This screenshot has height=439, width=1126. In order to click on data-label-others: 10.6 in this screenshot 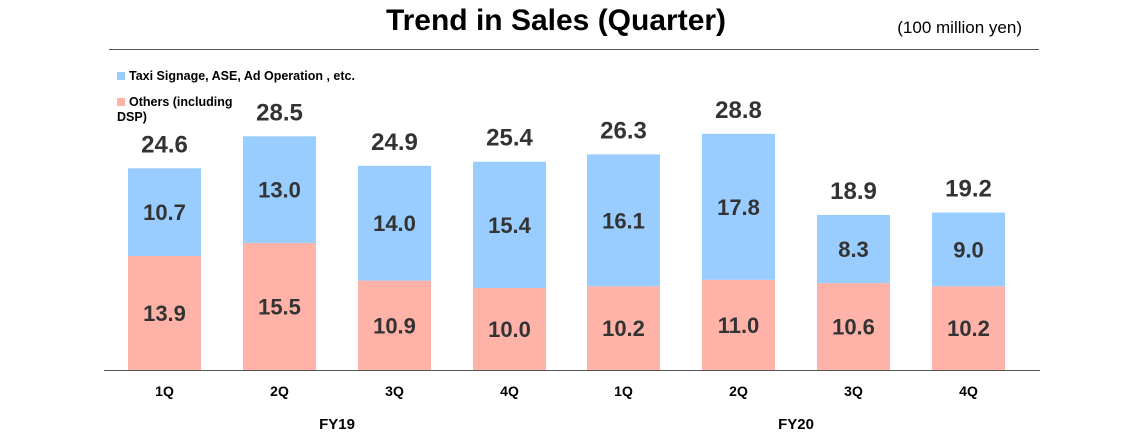, I will do `click(853, 327)`.